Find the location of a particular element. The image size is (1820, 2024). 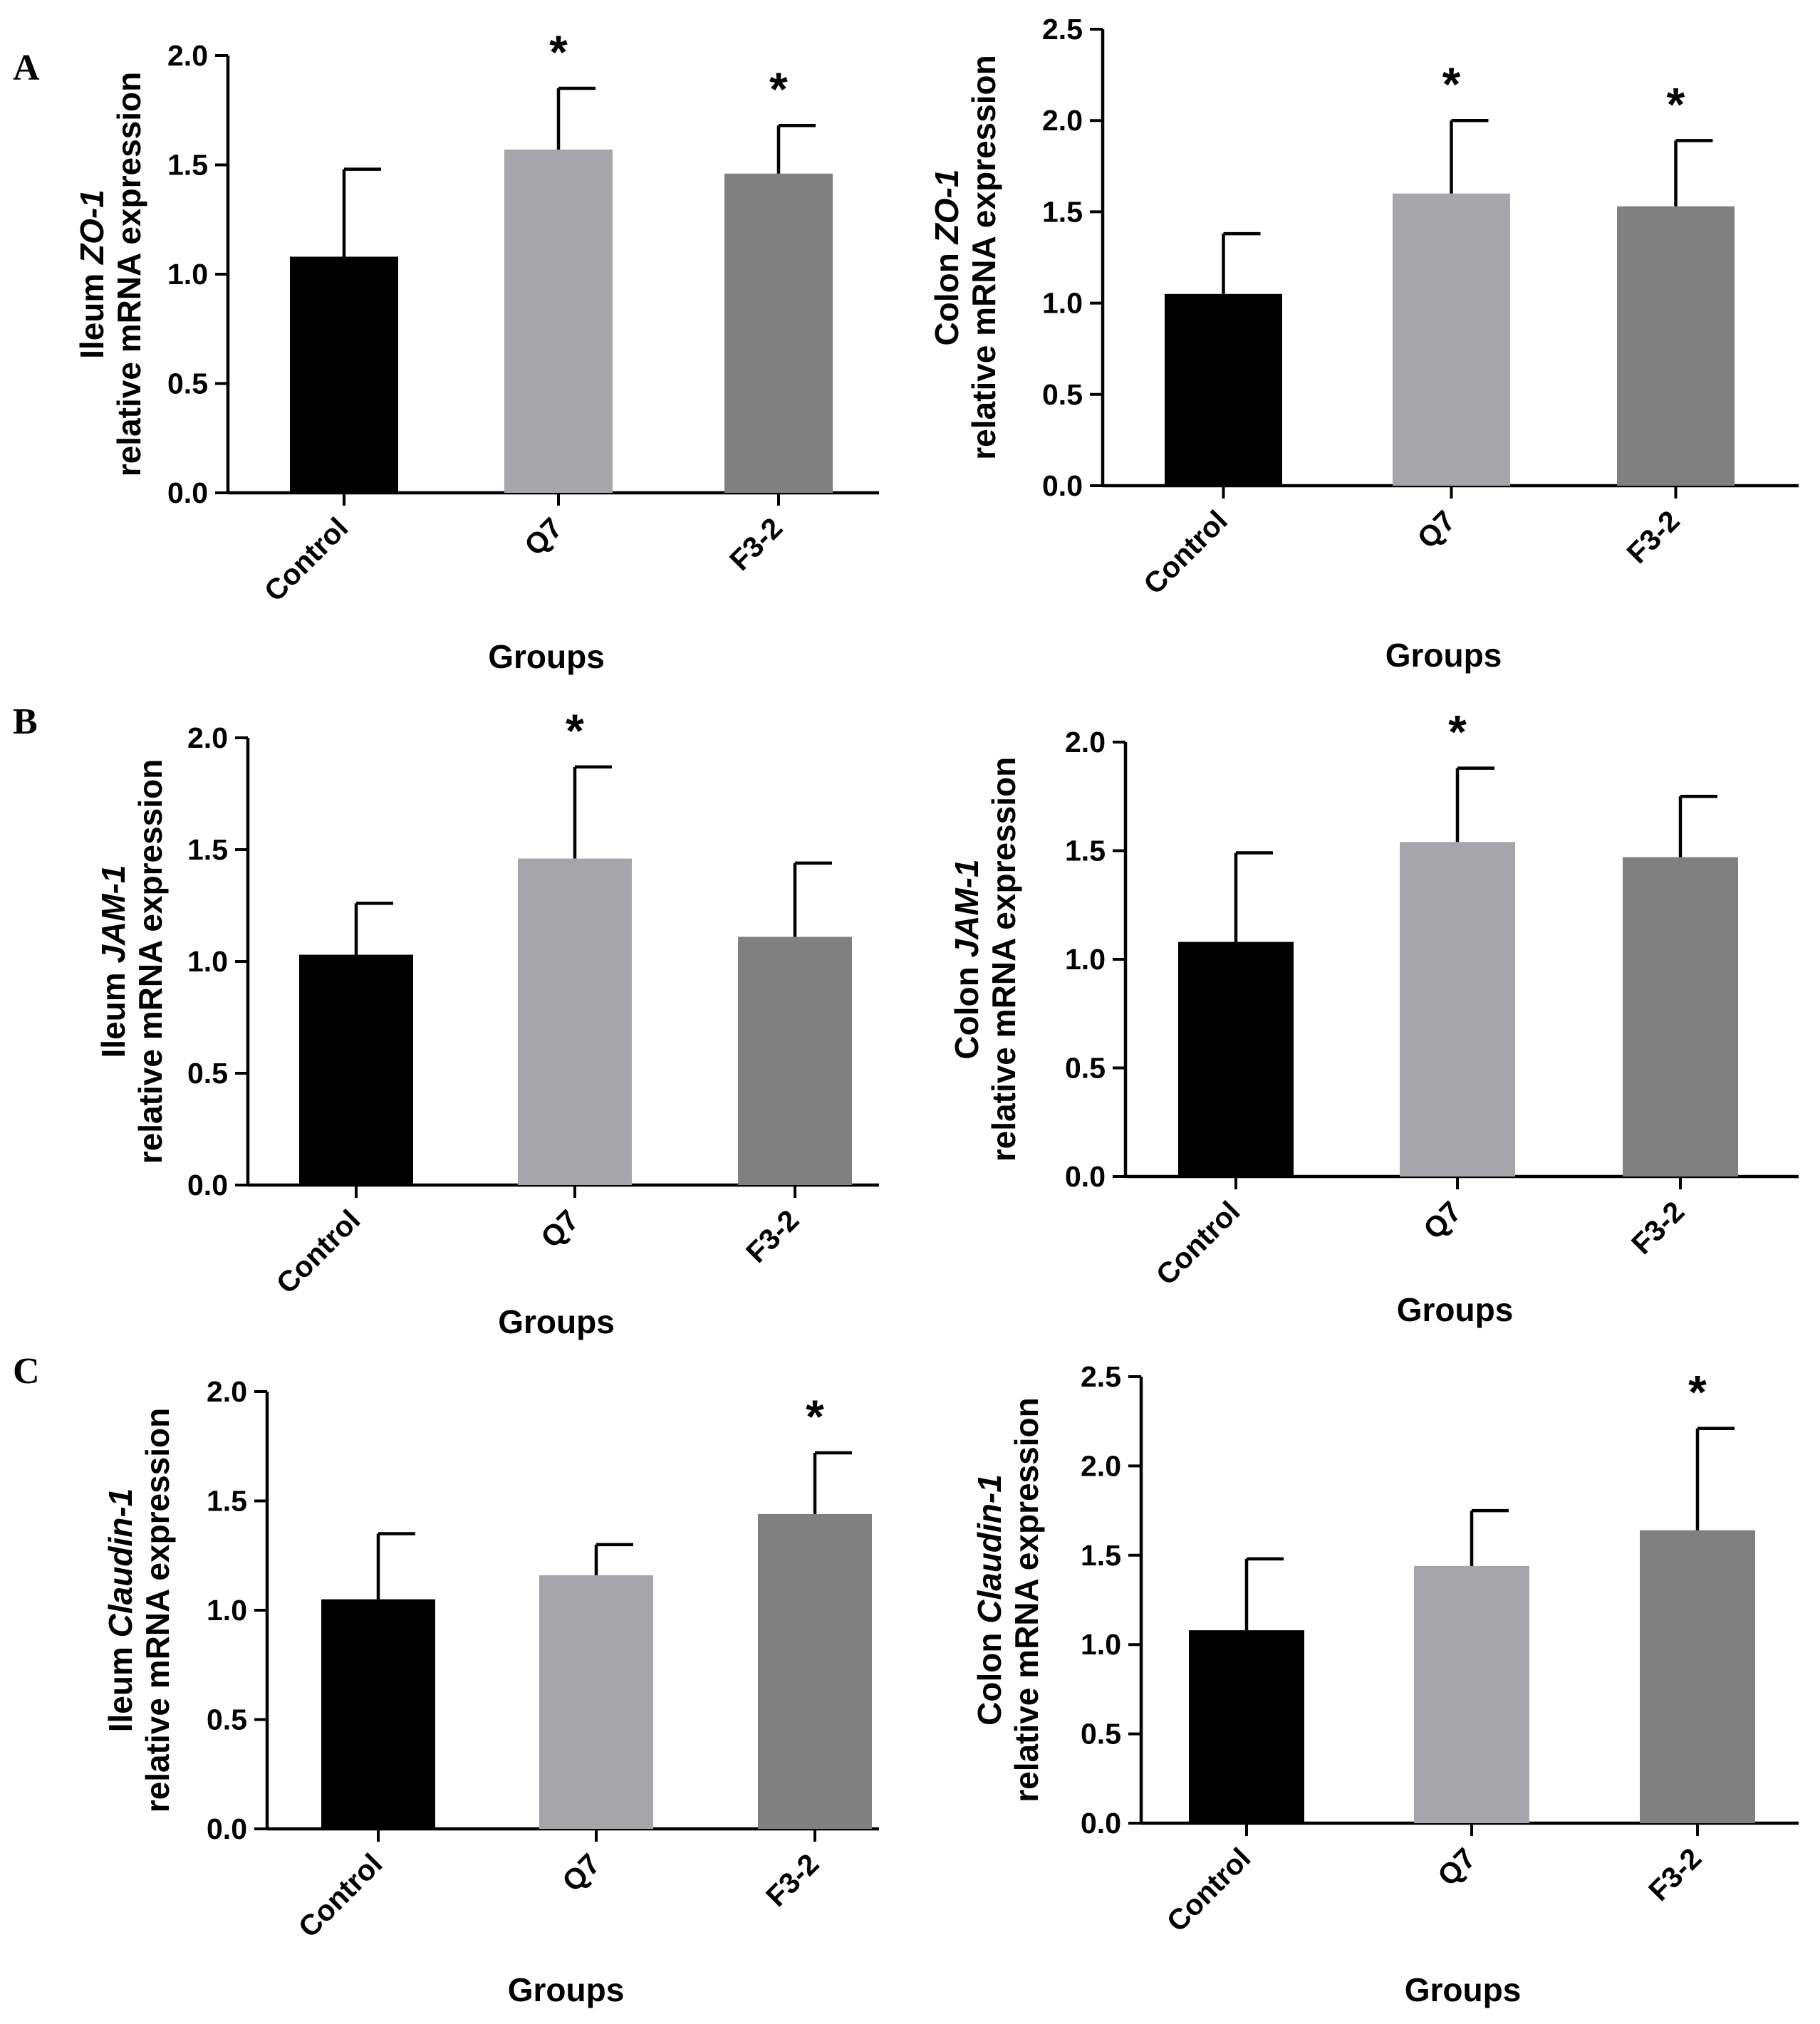

y-axis-title: Ileum ZO-1 is located at coordinates (91, 274).